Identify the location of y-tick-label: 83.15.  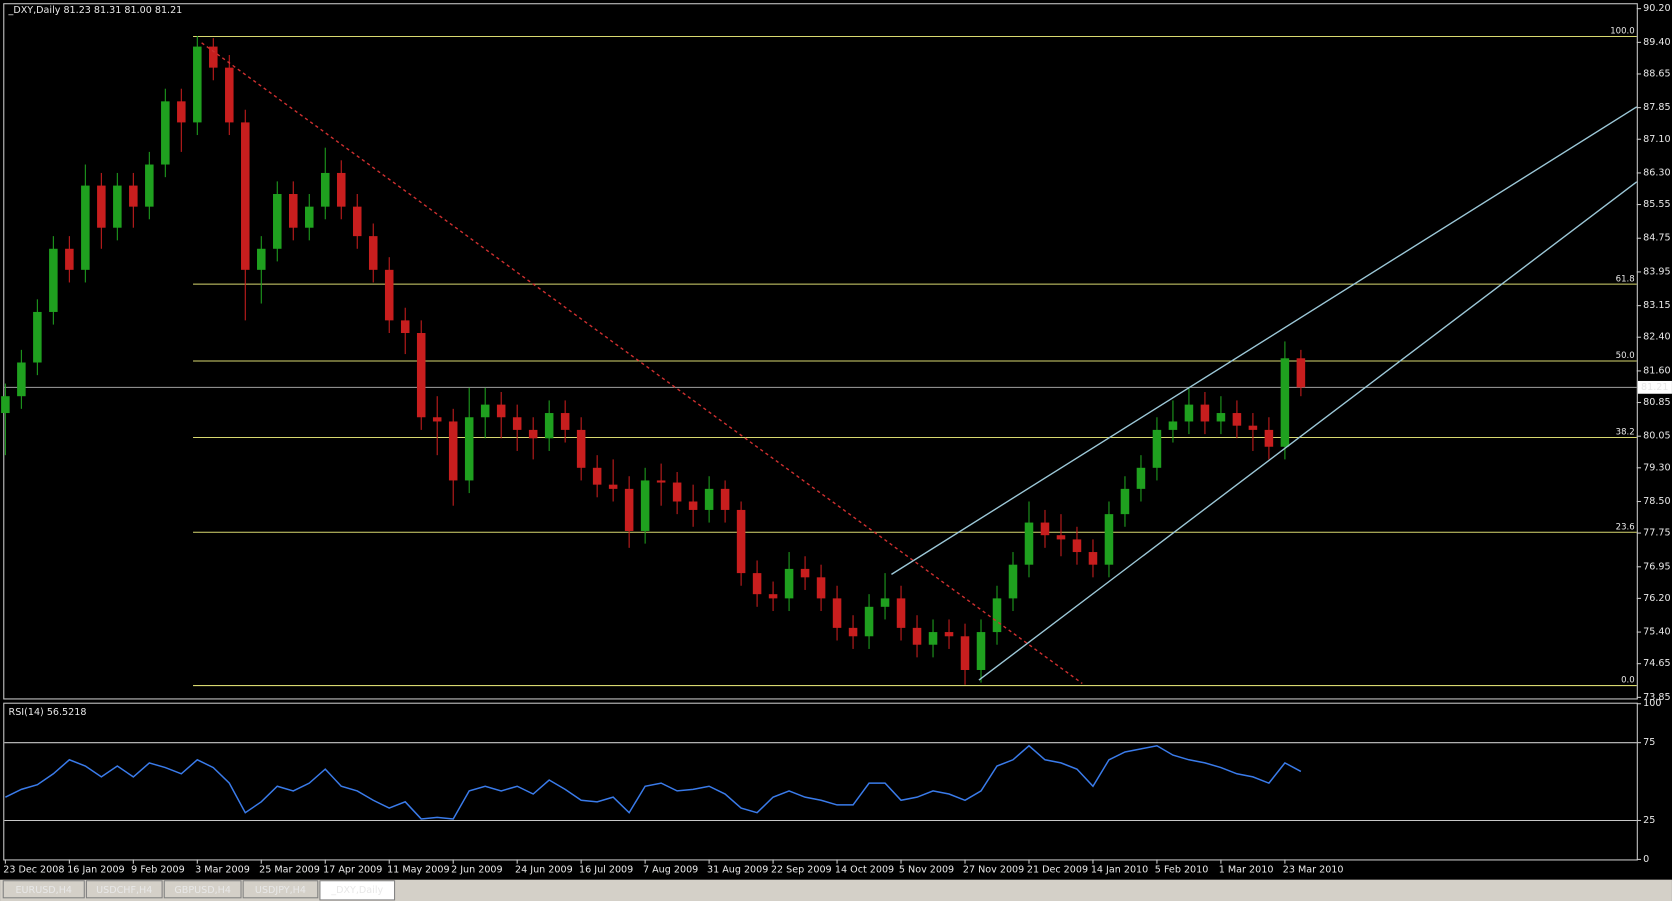
(1656, 305).